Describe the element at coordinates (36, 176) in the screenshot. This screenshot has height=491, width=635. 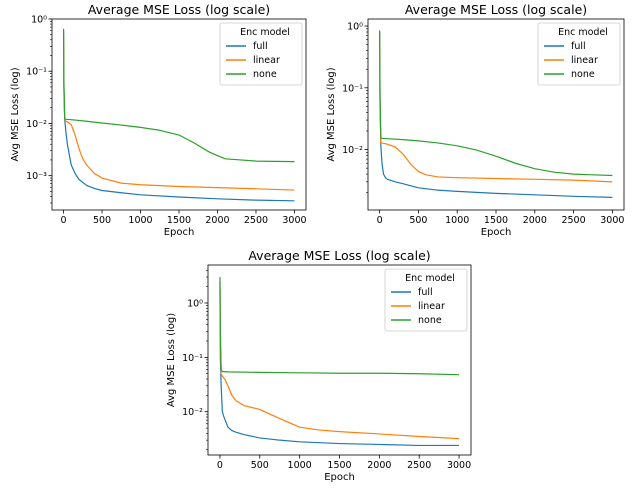
I see `y-tick-label: 10⁻³` at that location.